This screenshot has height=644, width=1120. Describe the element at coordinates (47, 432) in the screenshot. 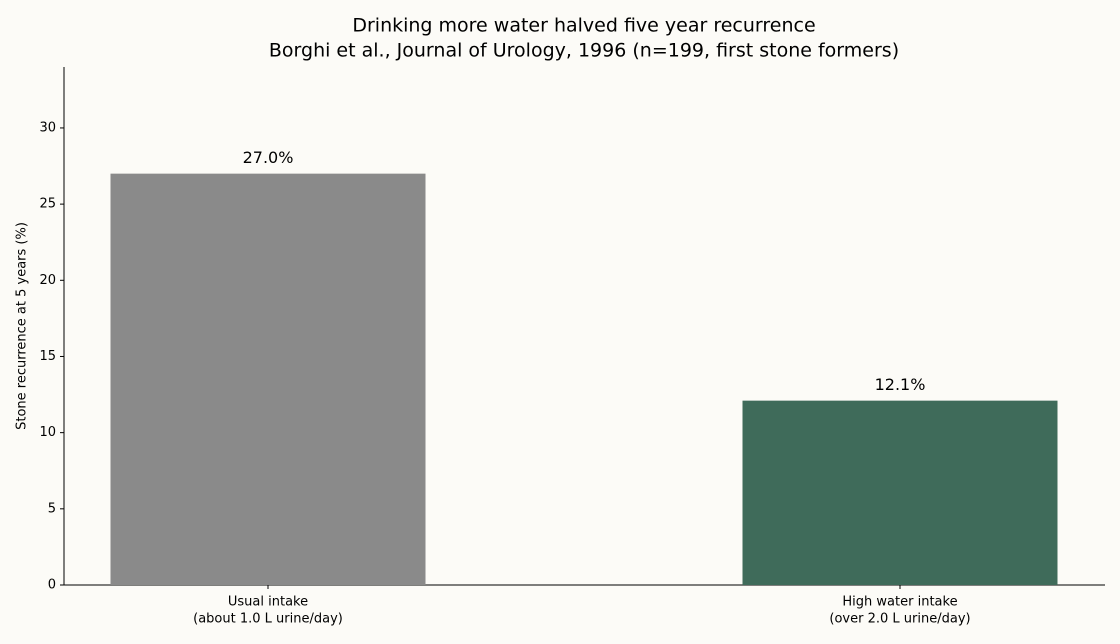

I see `y-tick-label: 10` at that location.